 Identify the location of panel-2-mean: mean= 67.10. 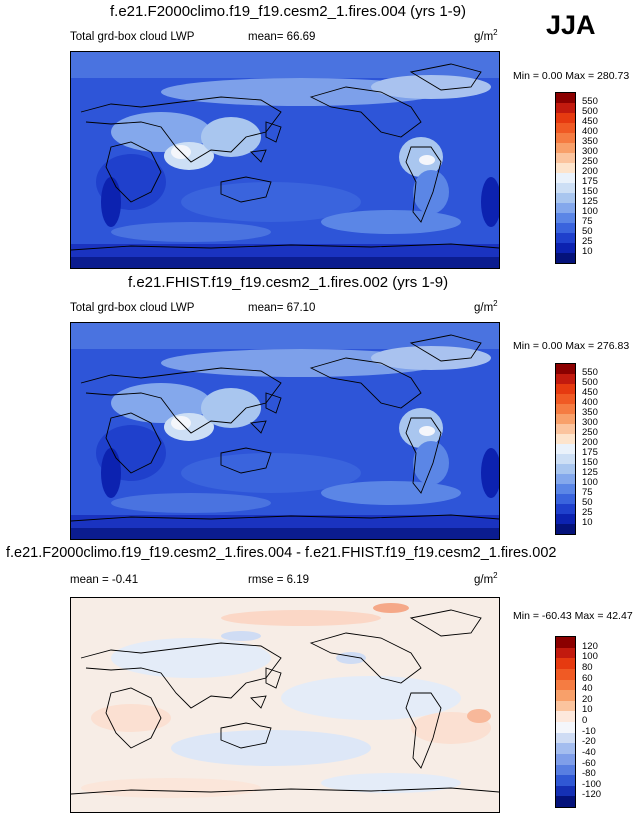
(282, 308).